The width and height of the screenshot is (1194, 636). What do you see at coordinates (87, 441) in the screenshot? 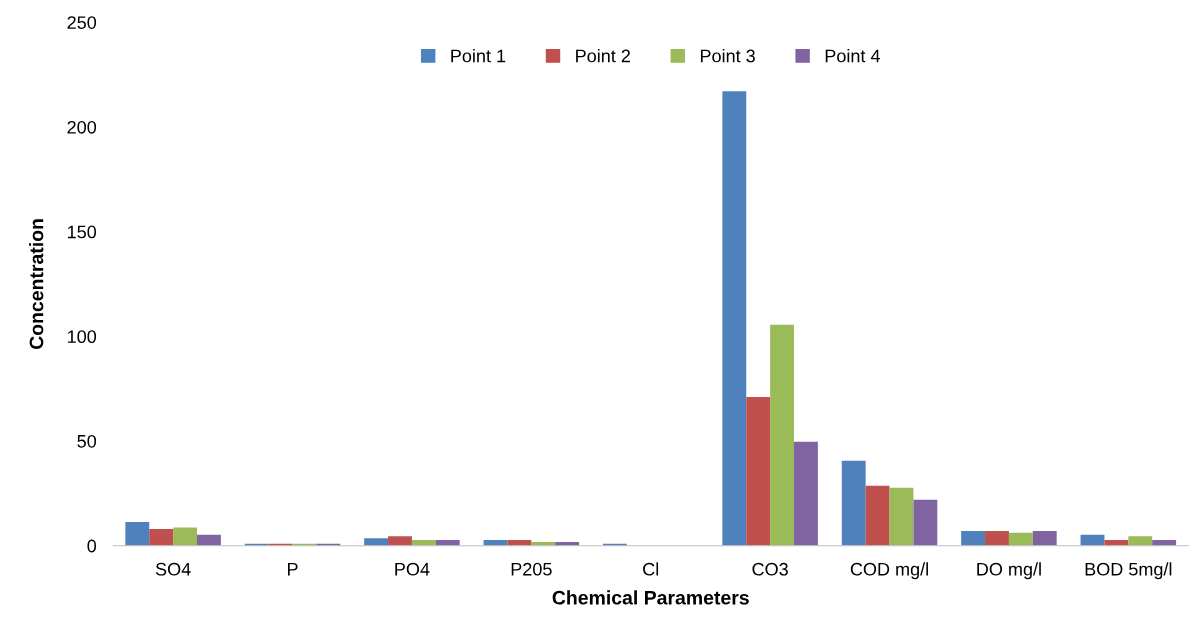
I see `y-tick-label: 50` at bounding box center [87, 441].